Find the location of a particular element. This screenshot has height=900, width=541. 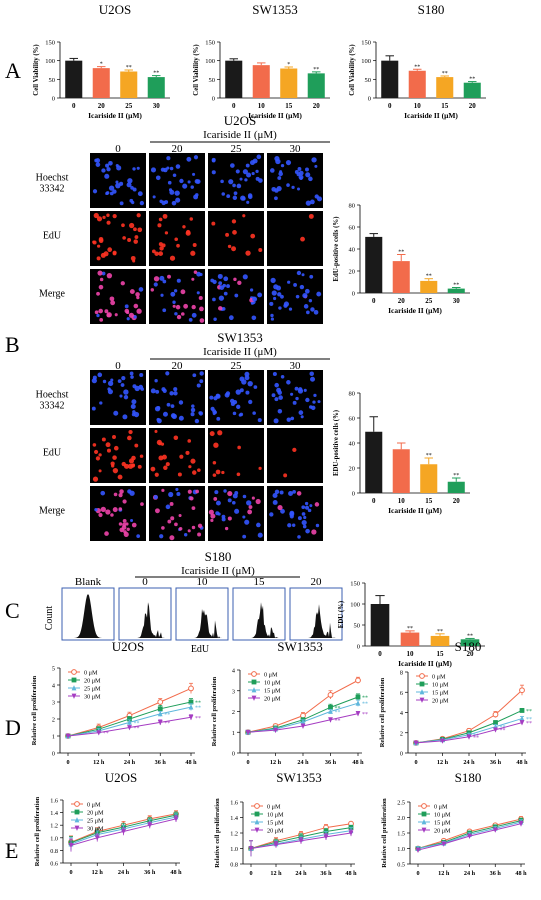

x-tick-label: 12 h is located at coordinates (276, 762).